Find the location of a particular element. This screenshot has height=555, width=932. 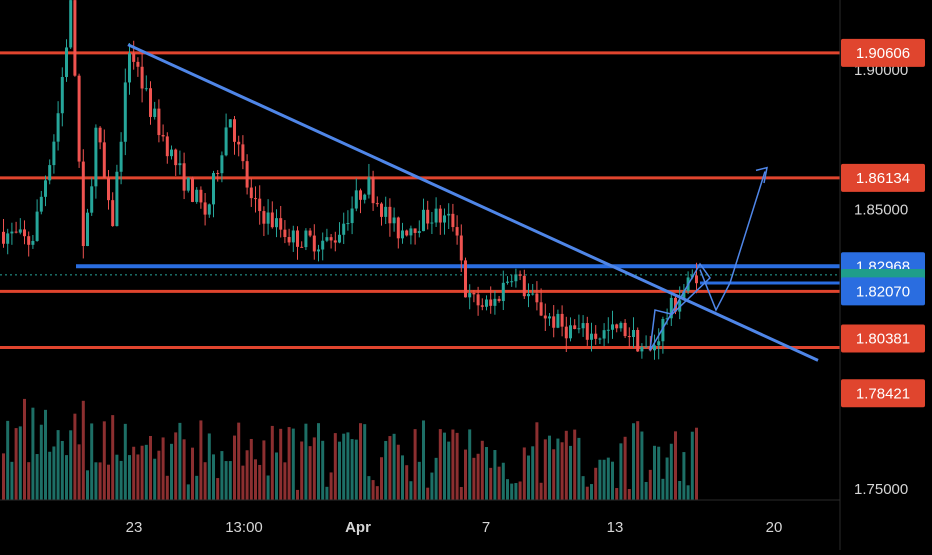

price-label-text: 1.86134 is located at coordinates (883, 178).